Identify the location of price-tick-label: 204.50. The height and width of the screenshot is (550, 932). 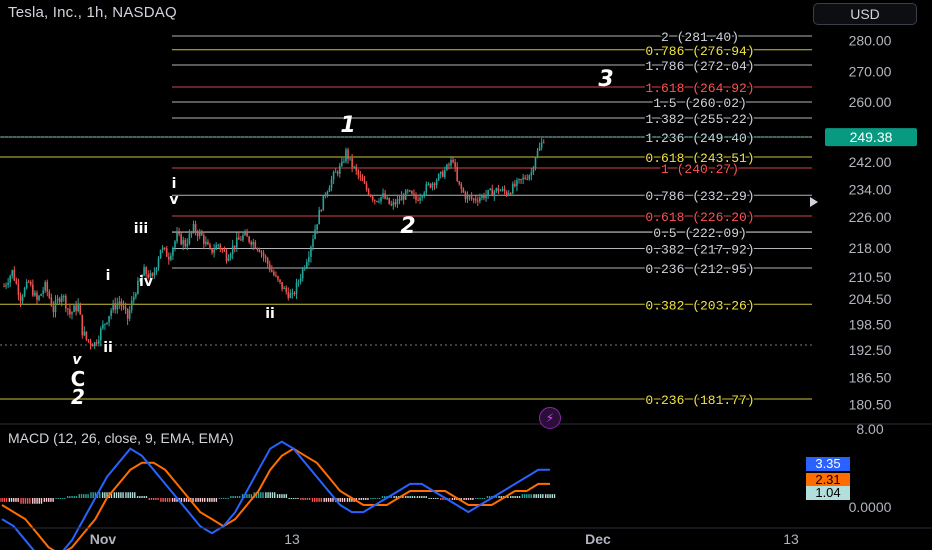
(870, 299).